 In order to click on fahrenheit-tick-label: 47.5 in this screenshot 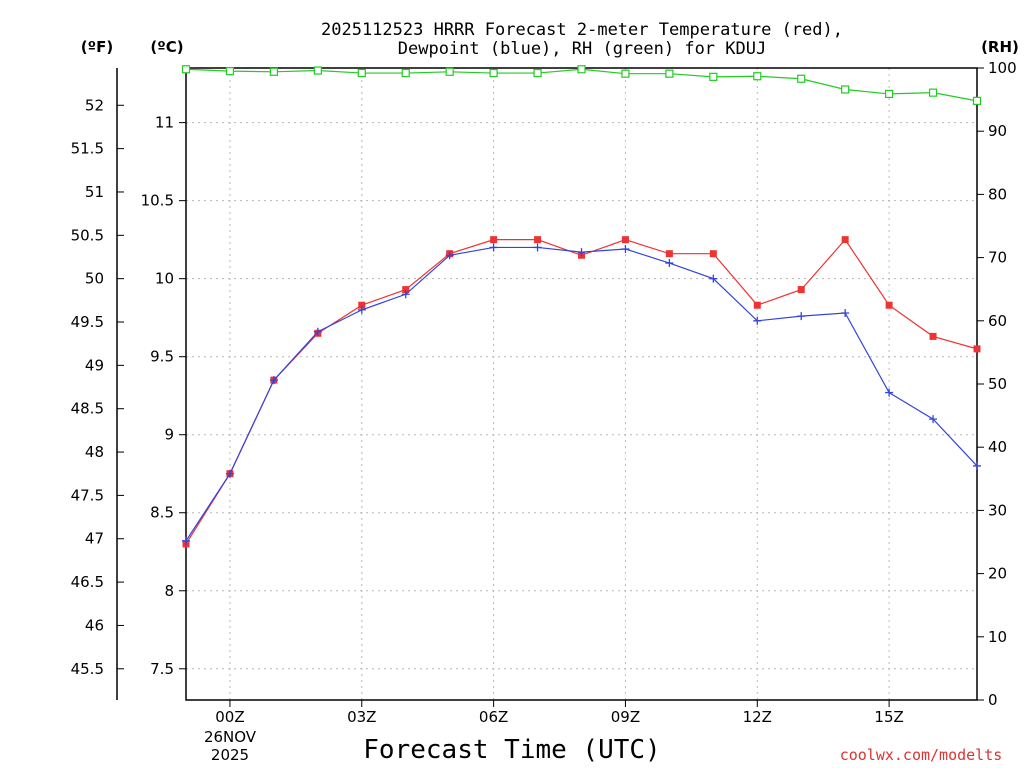, I will do `click(87, 495)`.